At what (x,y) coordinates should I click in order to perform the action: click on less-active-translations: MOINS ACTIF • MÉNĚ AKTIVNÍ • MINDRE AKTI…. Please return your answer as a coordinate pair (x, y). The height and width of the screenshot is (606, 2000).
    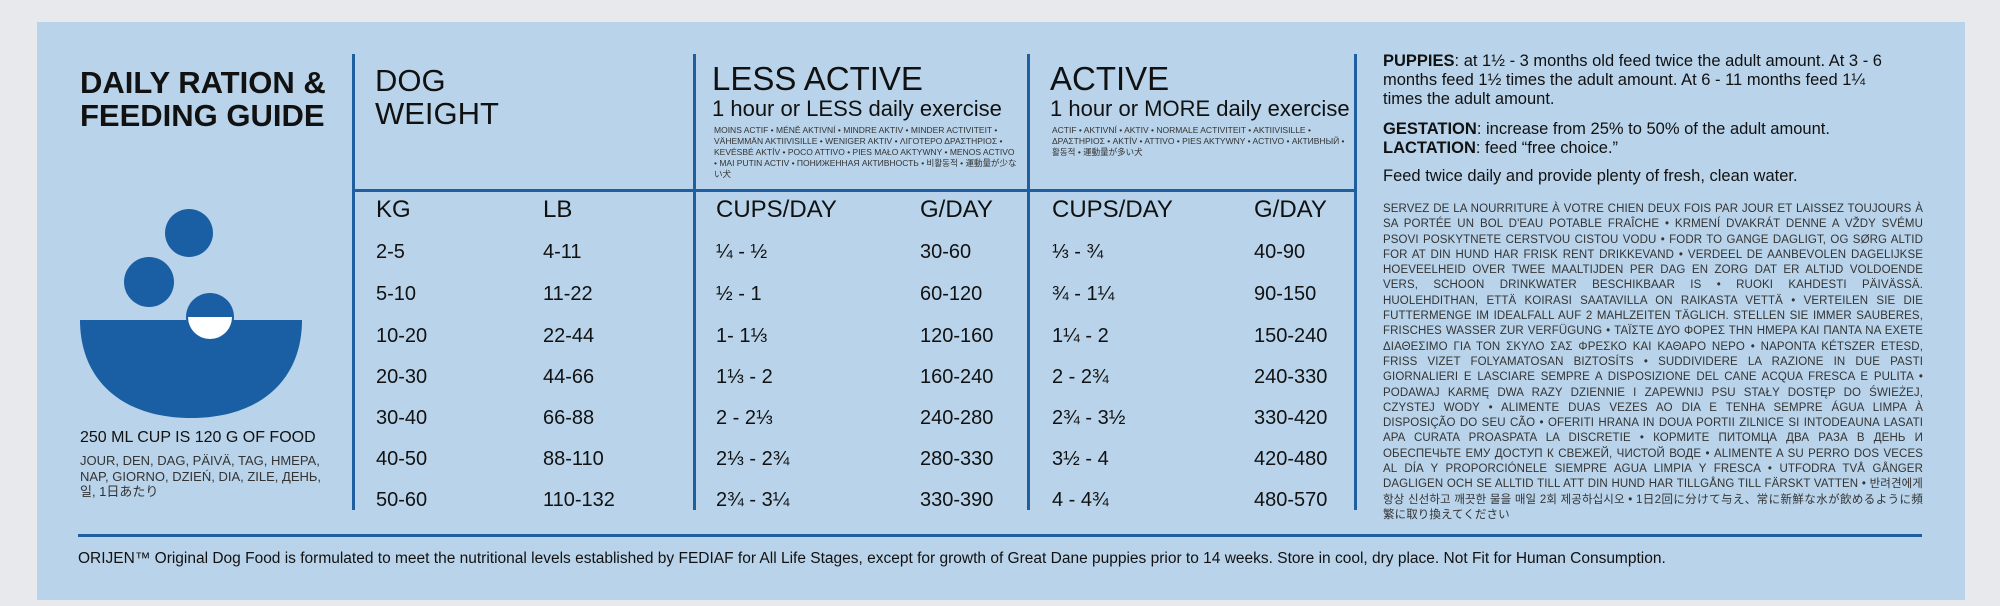
    Looking at the image, I should click on (865, 152).